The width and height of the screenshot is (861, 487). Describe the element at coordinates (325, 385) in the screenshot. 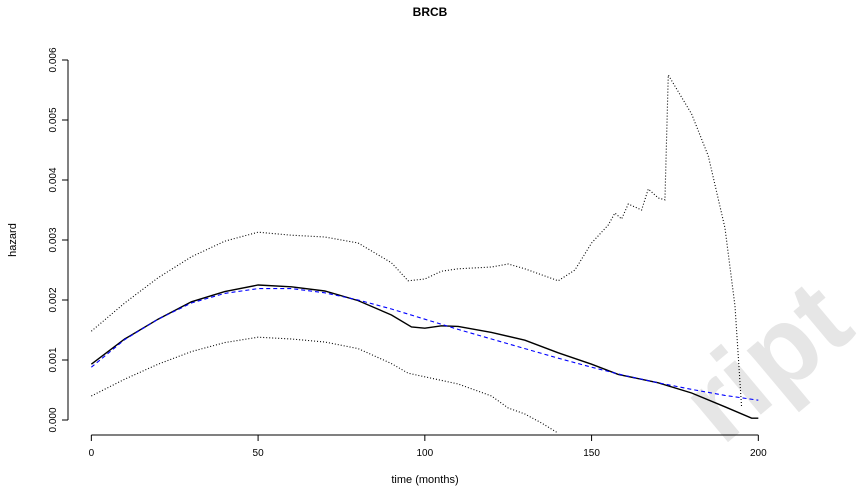

I see `series-line` at that location.